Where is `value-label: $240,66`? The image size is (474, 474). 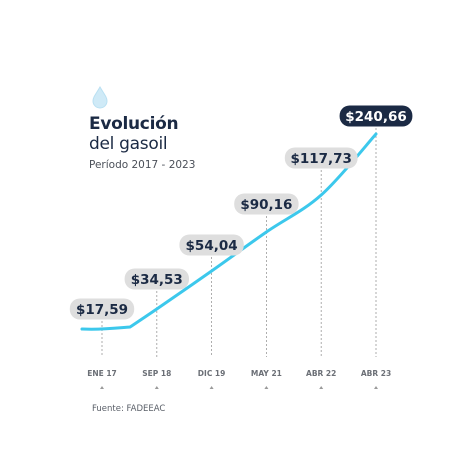 value-label: $240,66 is located at coordinates (376, 117).